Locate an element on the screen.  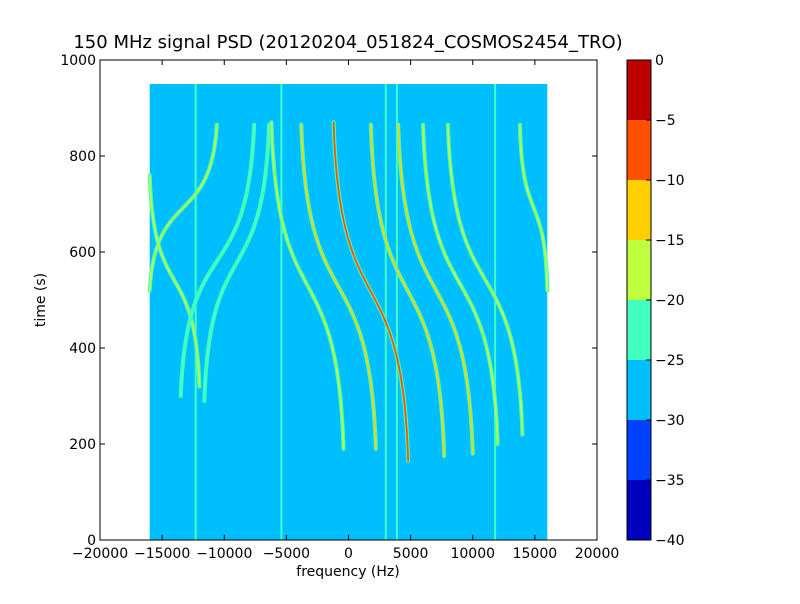
colorbar-label: −15 is located at coordinates (670, 241).